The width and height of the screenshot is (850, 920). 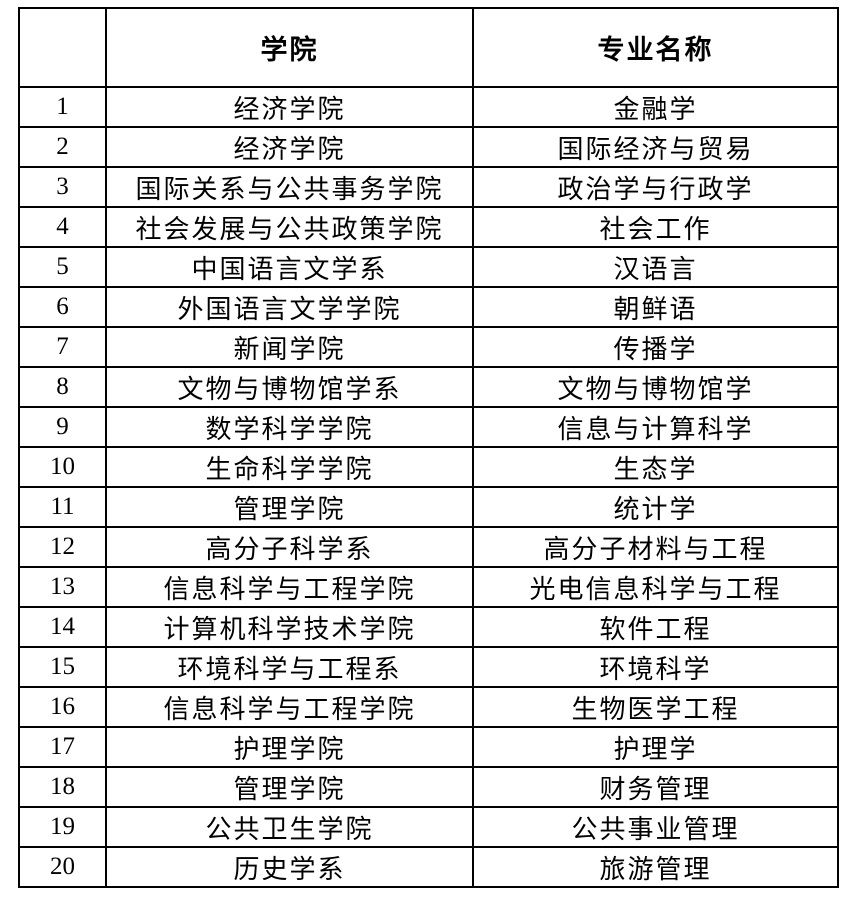 What do you see at coordinates (62, 347) in the screenshot?
I see `row-index-cell: 7` at bounding box center [62, 347].